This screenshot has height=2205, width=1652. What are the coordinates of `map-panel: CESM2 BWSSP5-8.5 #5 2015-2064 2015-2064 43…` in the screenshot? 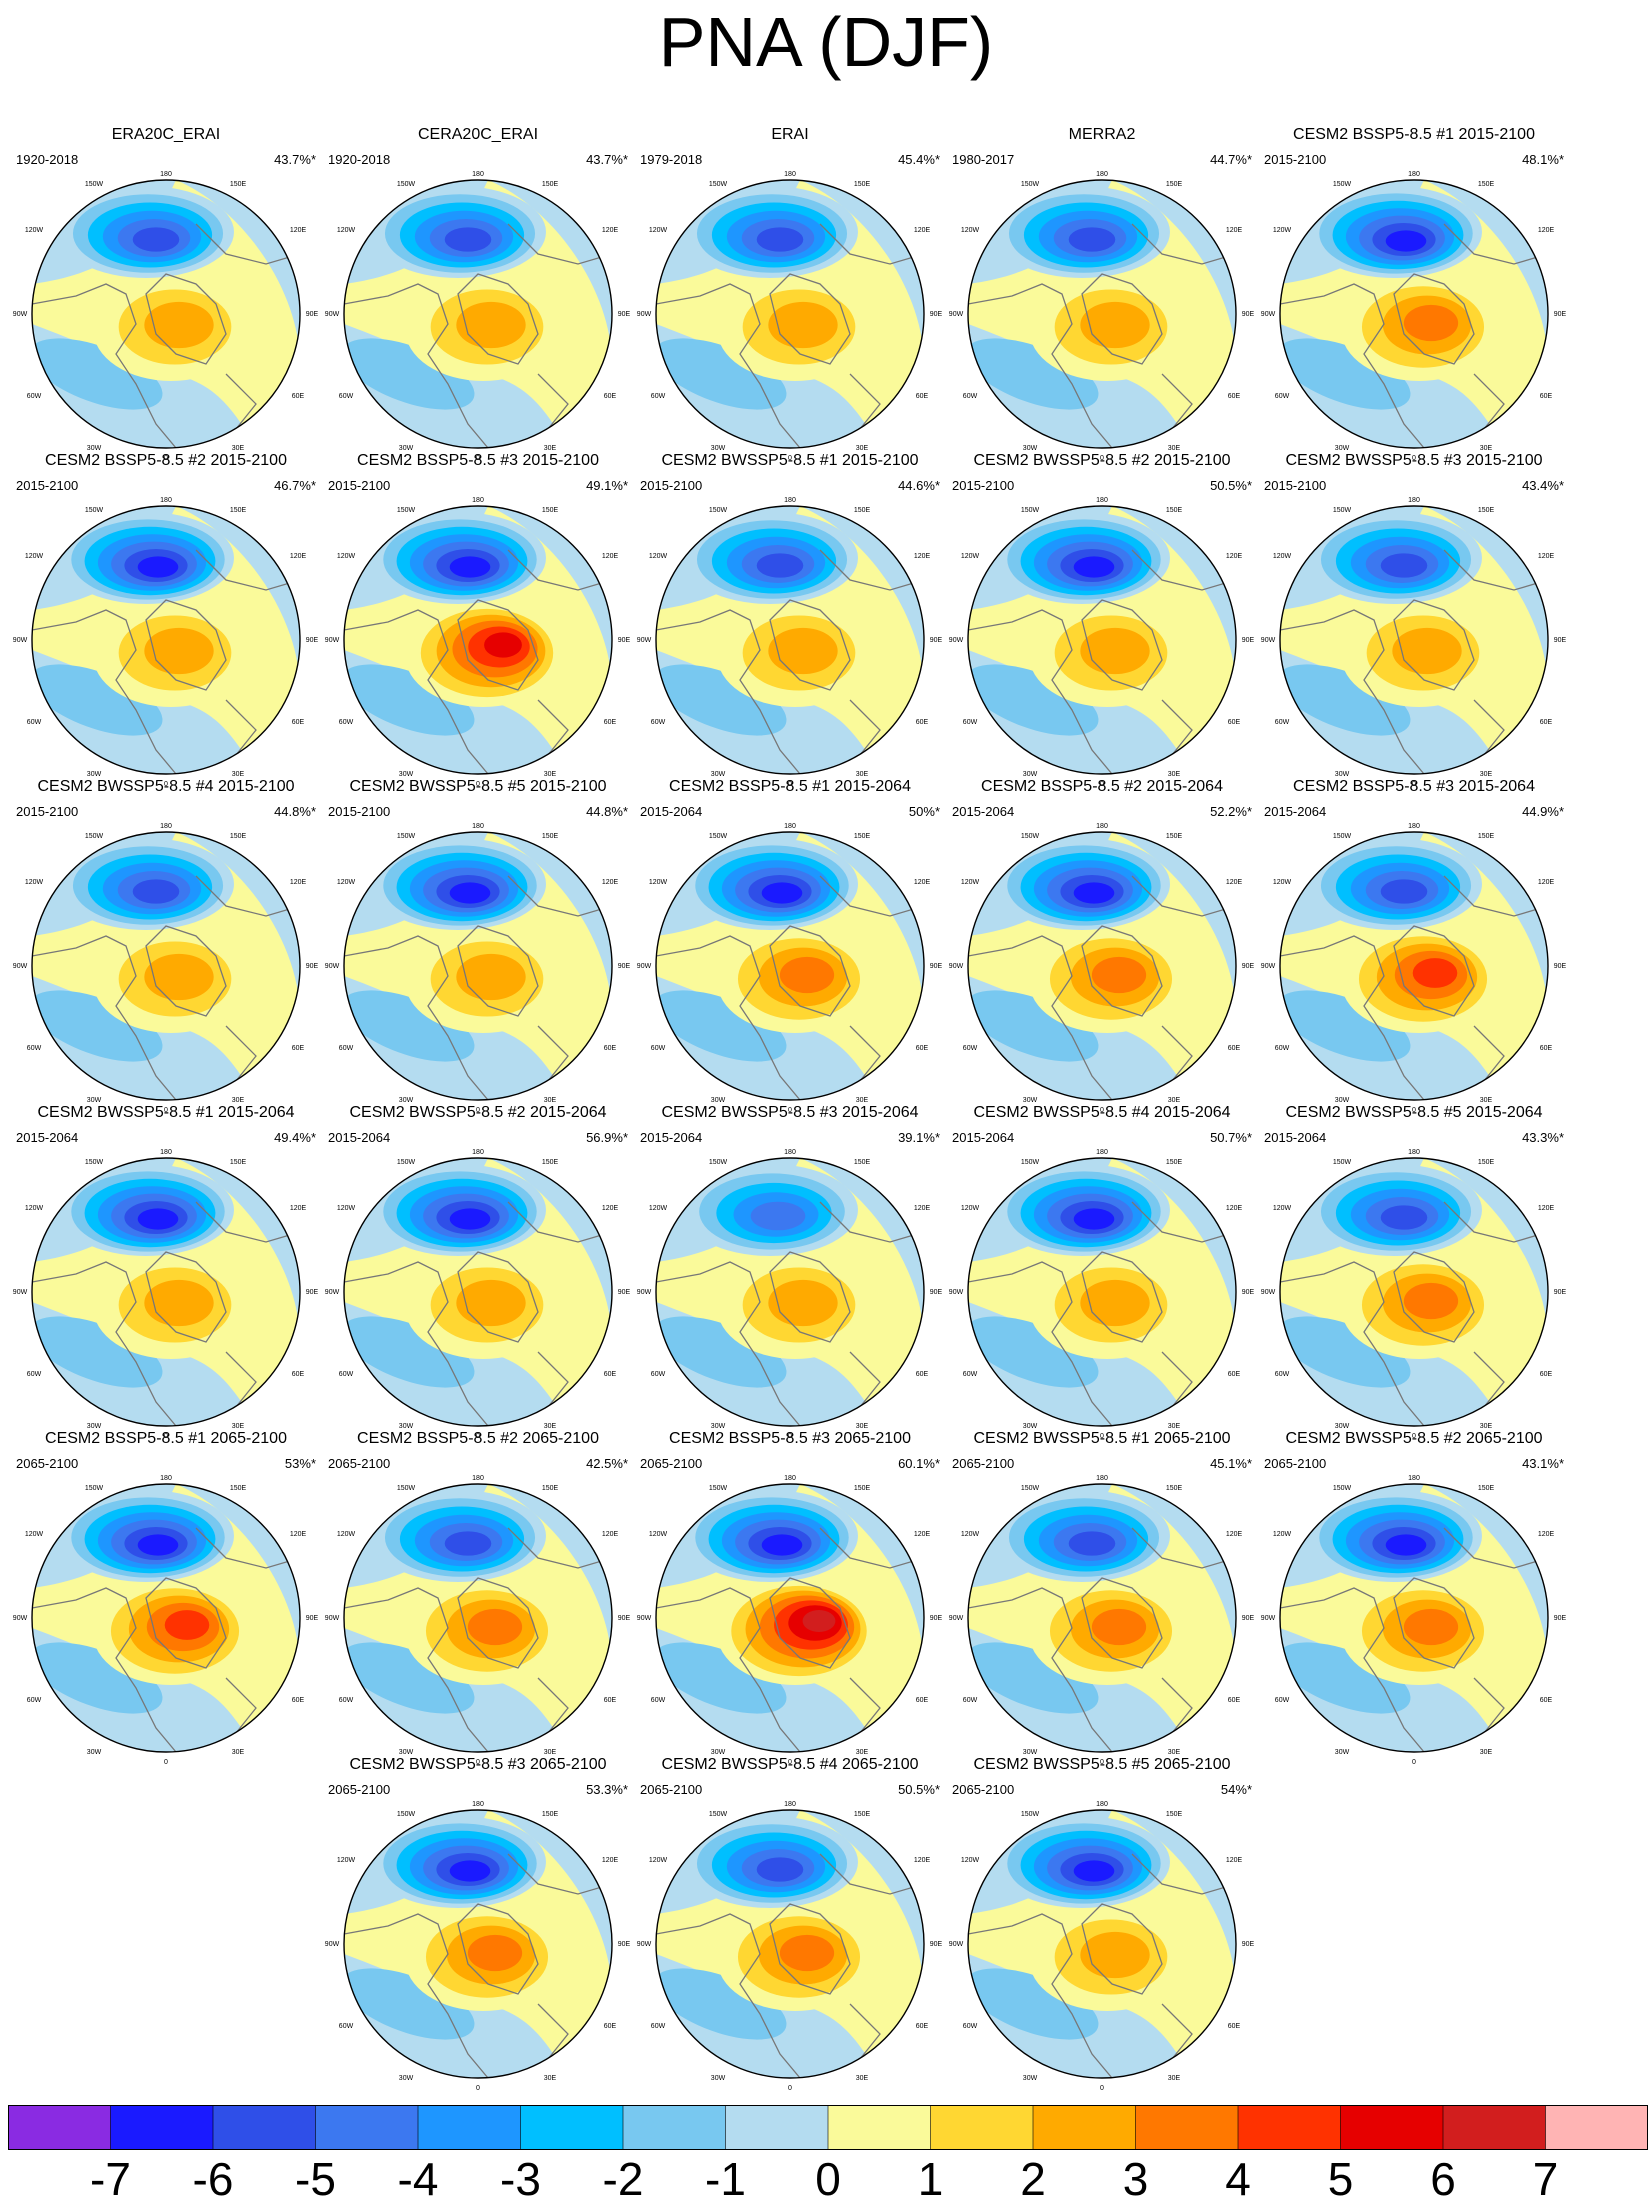 It's located at (1414, 1272).